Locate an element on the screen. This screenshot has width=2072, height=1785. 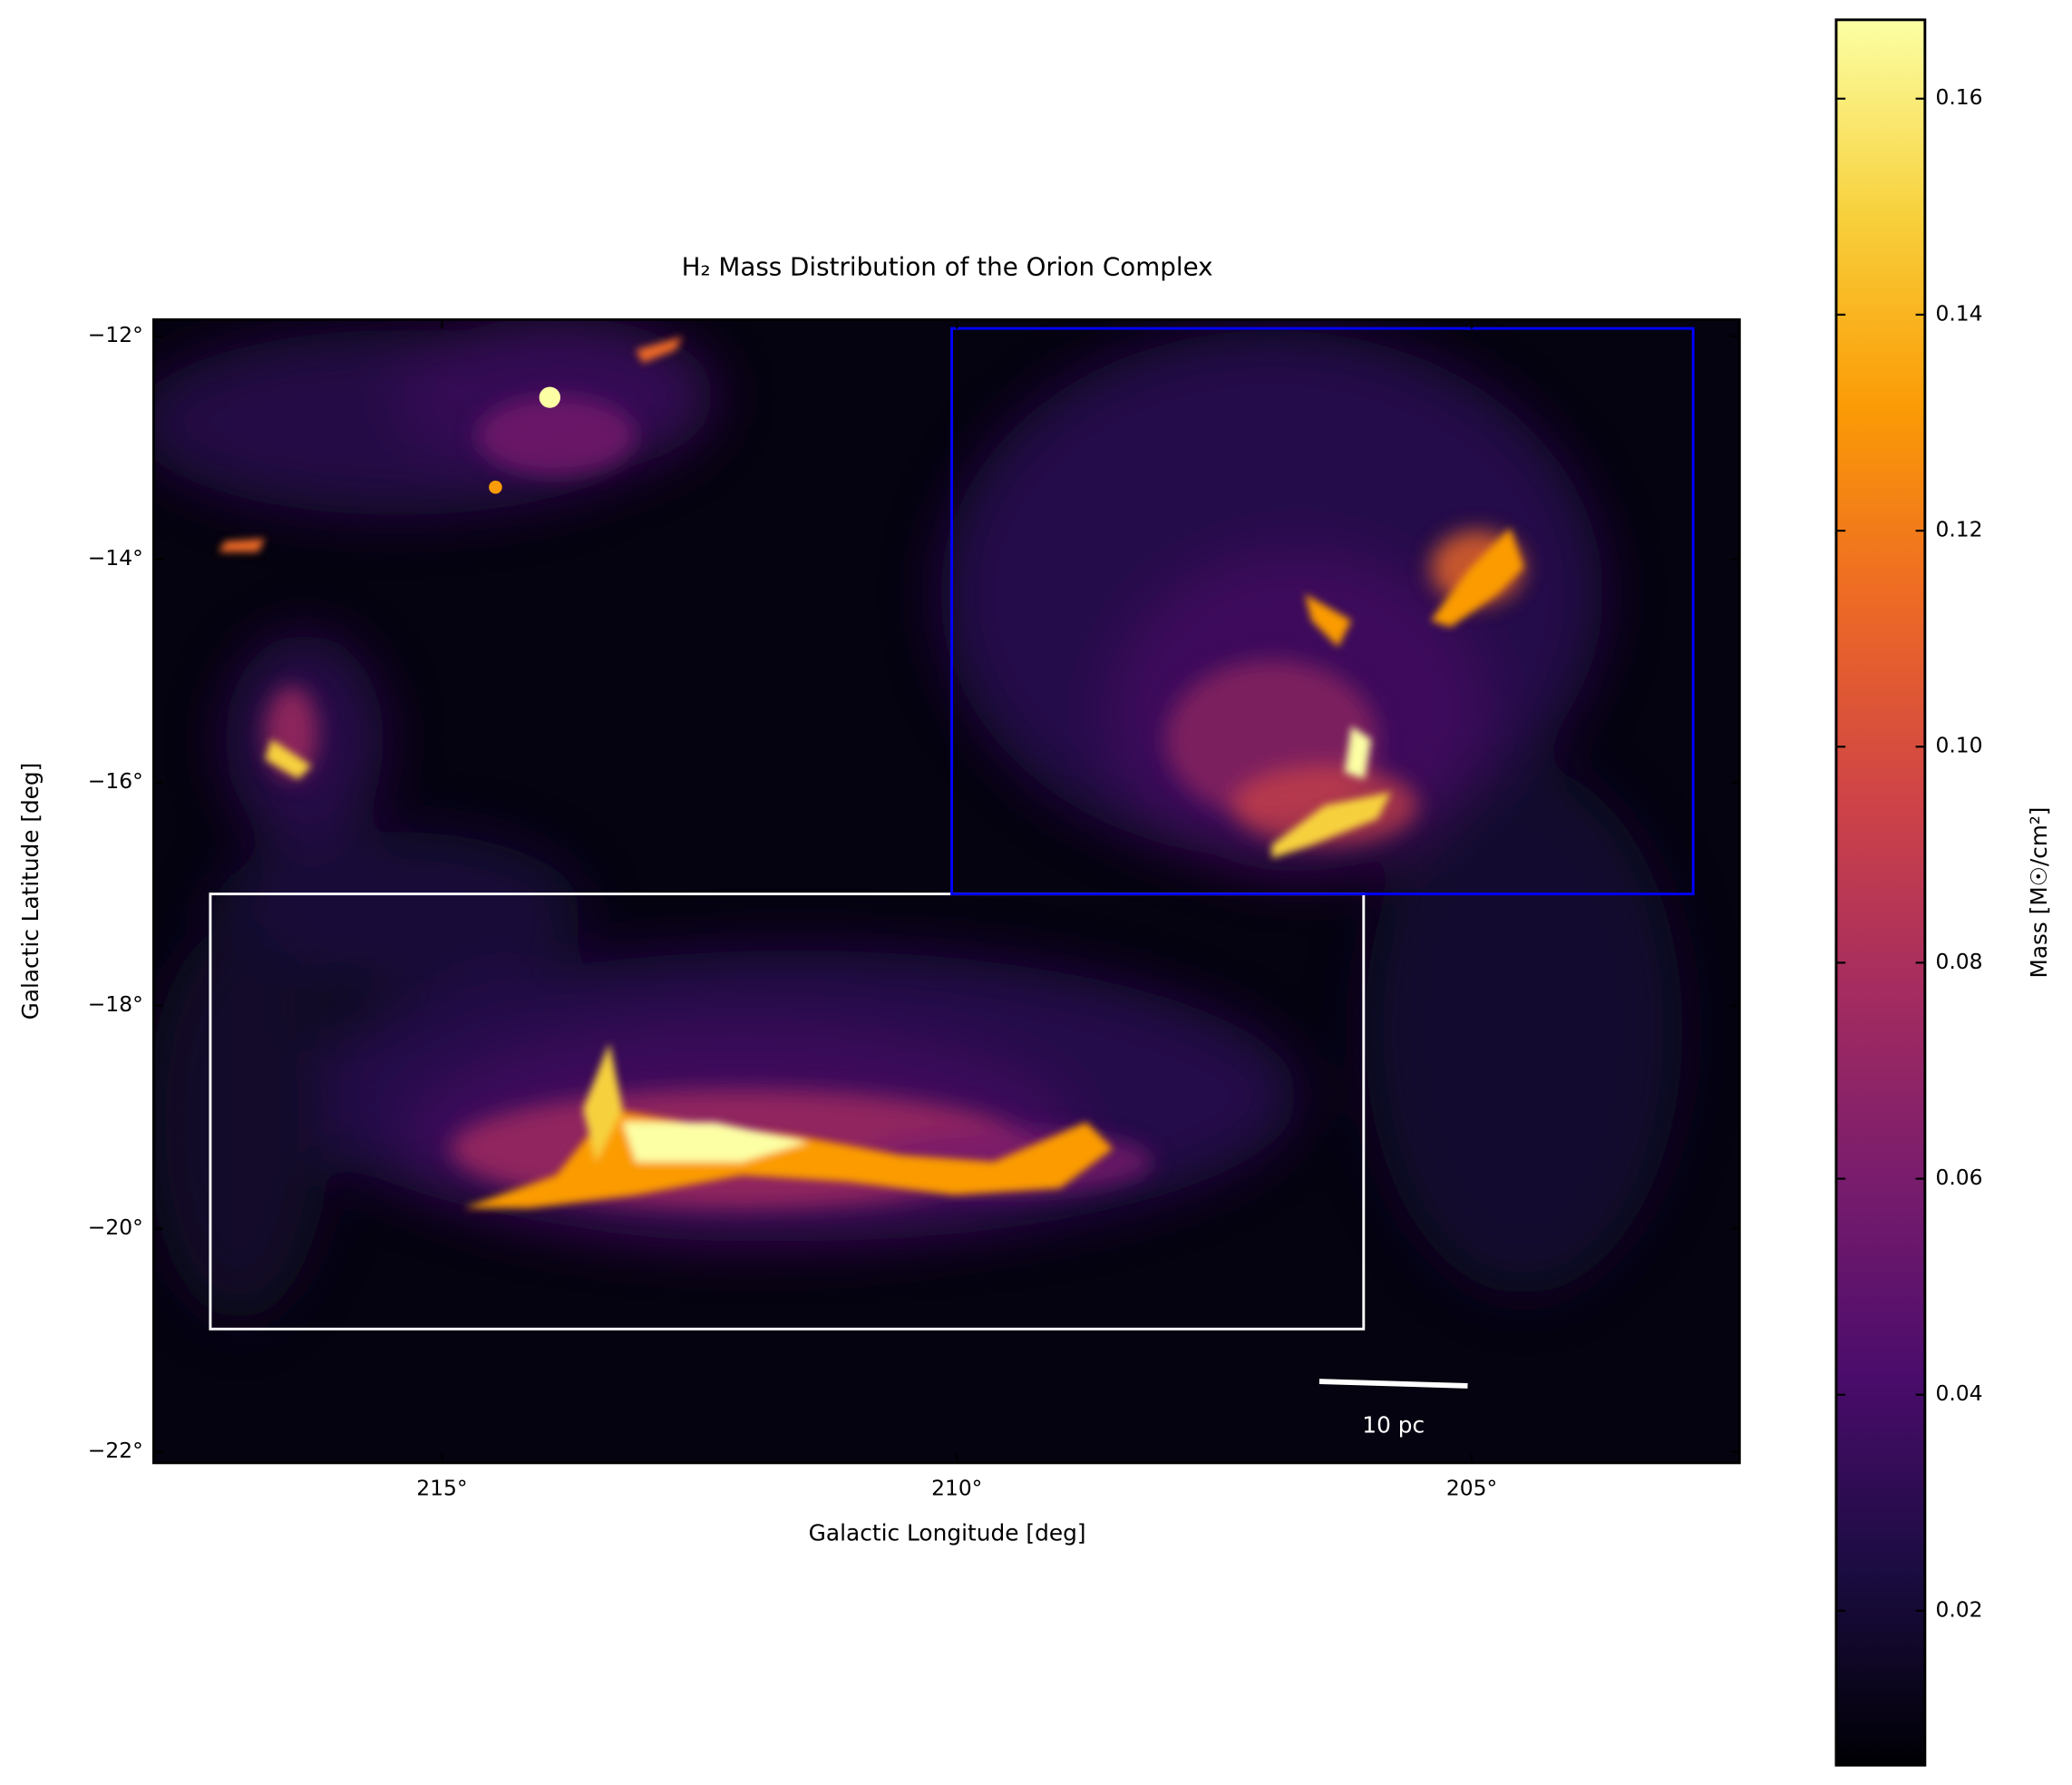
colorbar-tick-label: 0.10 is located at coordinates (1960, 745).